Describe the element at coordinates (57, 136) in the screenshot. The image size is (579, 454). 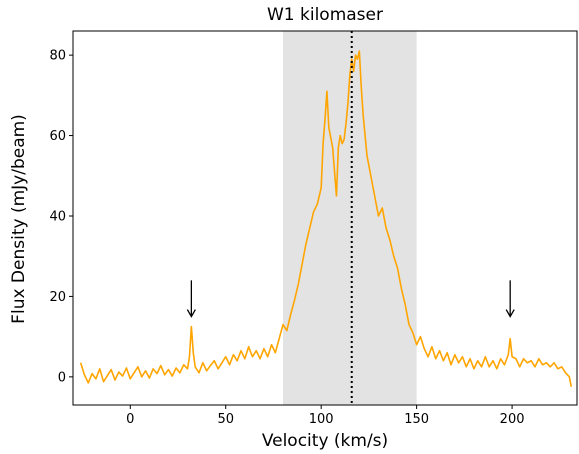
I see `y-tick-label-60: 60` at that location.